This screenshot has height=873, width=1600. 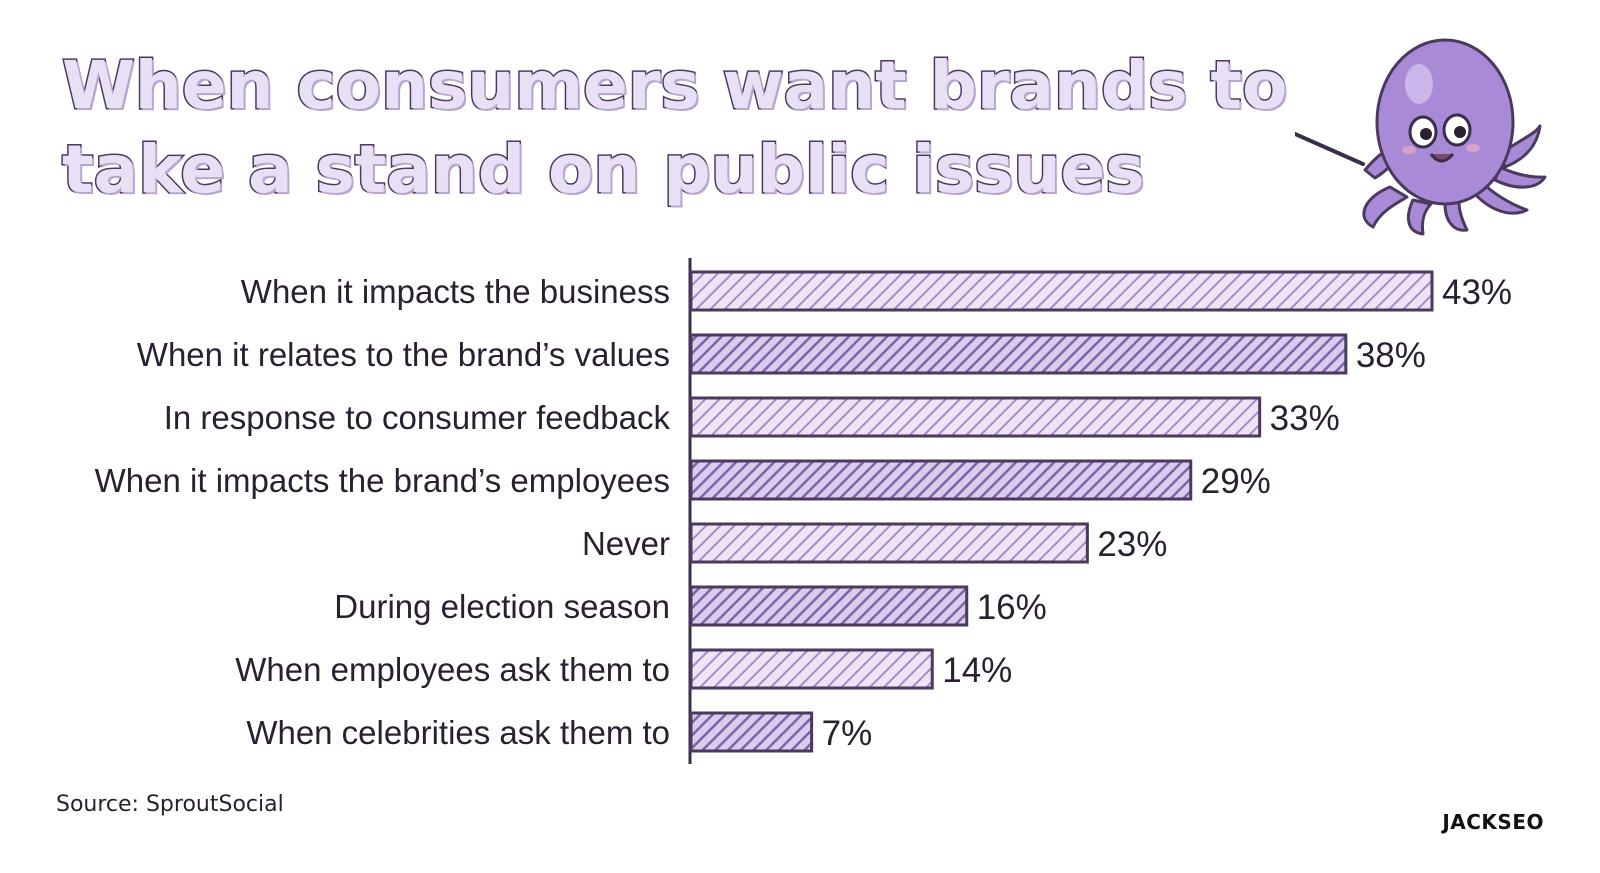 What do you see at coordinates (1305, 418) in the screenshot?
I see `value-label-in-response-to-consumer-feedback: 33%` at bounding box center [1305, 418].